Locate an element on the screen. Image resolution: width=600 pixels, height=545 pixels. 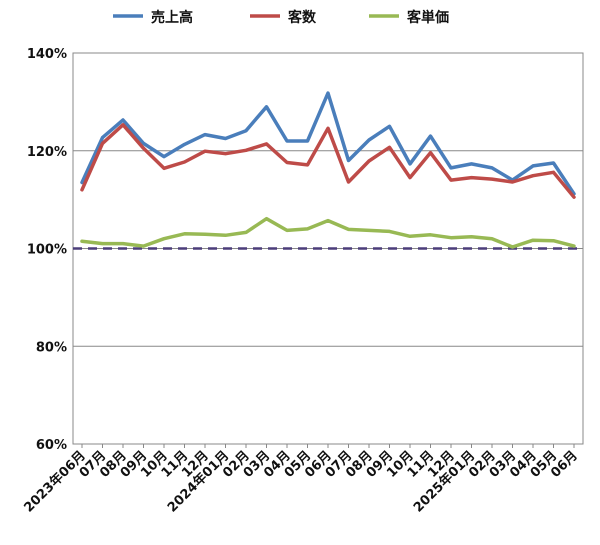
y-axis: 60% 80% 100% 120% 140% is located at coordinates (47, 250).